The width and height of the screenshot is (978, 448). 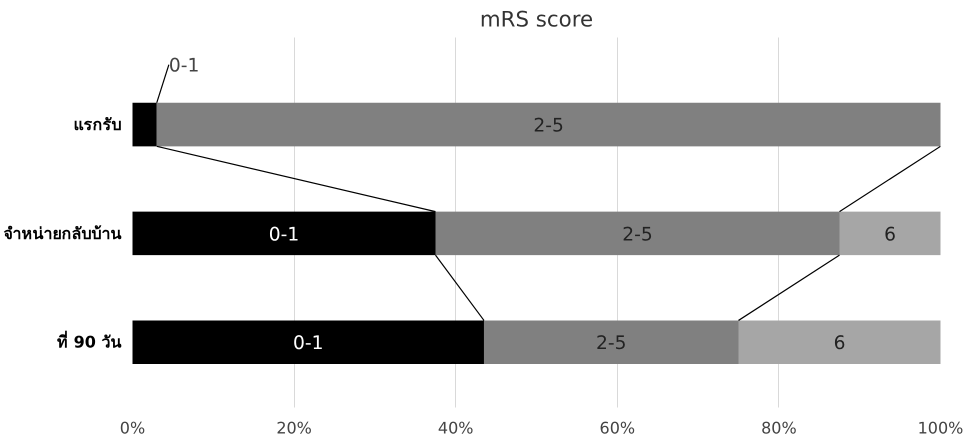 What do you see at coordinates (618, 428) in the screenshot?
I see `x-tick-label: 60%` at bounding box center [618, 428].